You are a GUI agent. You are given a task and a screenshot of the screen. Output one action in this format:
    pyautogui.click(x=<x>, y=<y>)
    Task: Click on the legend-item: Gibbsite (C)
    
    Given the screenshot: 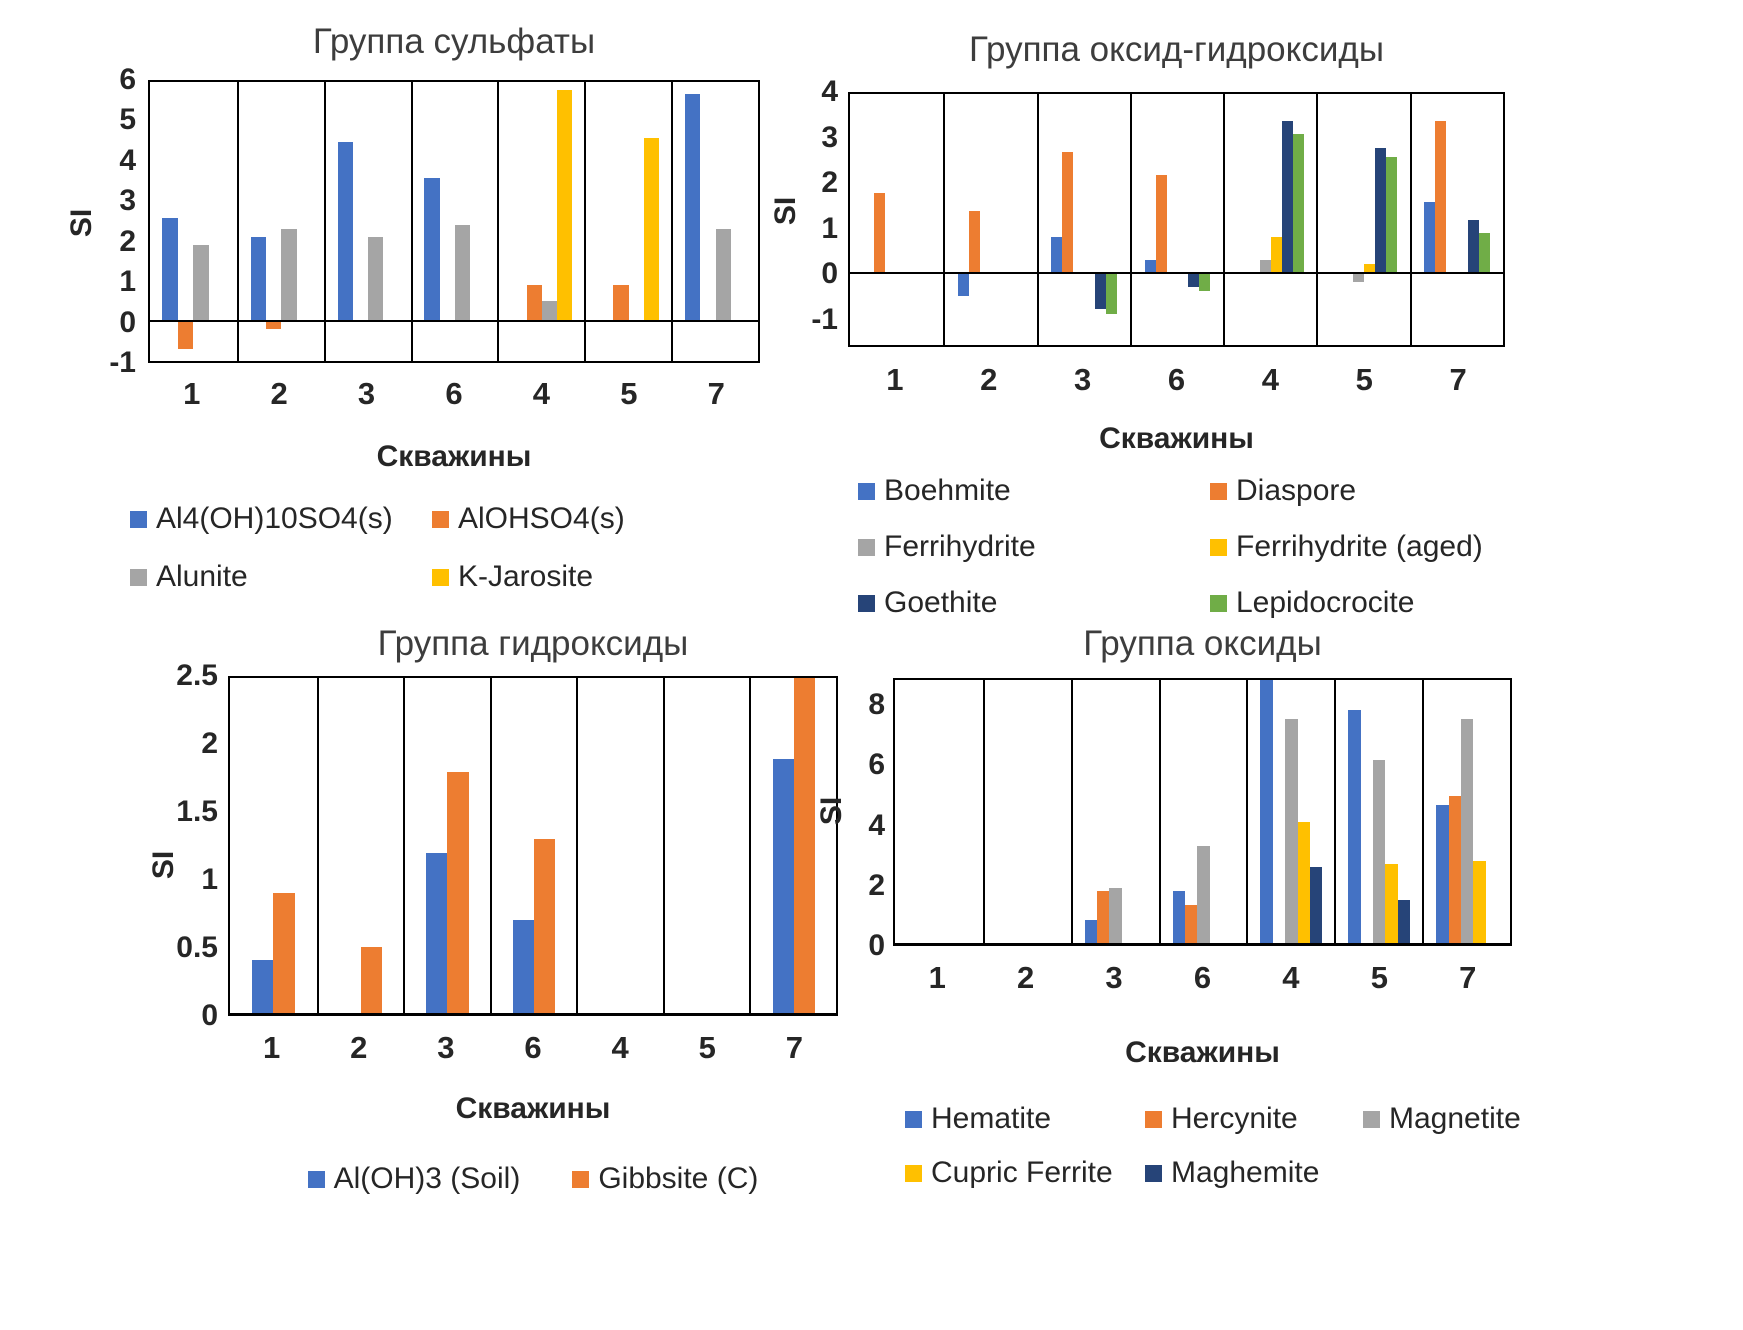 What is the action you would take?
    pyautogui.click(x=665, y=1179)
    